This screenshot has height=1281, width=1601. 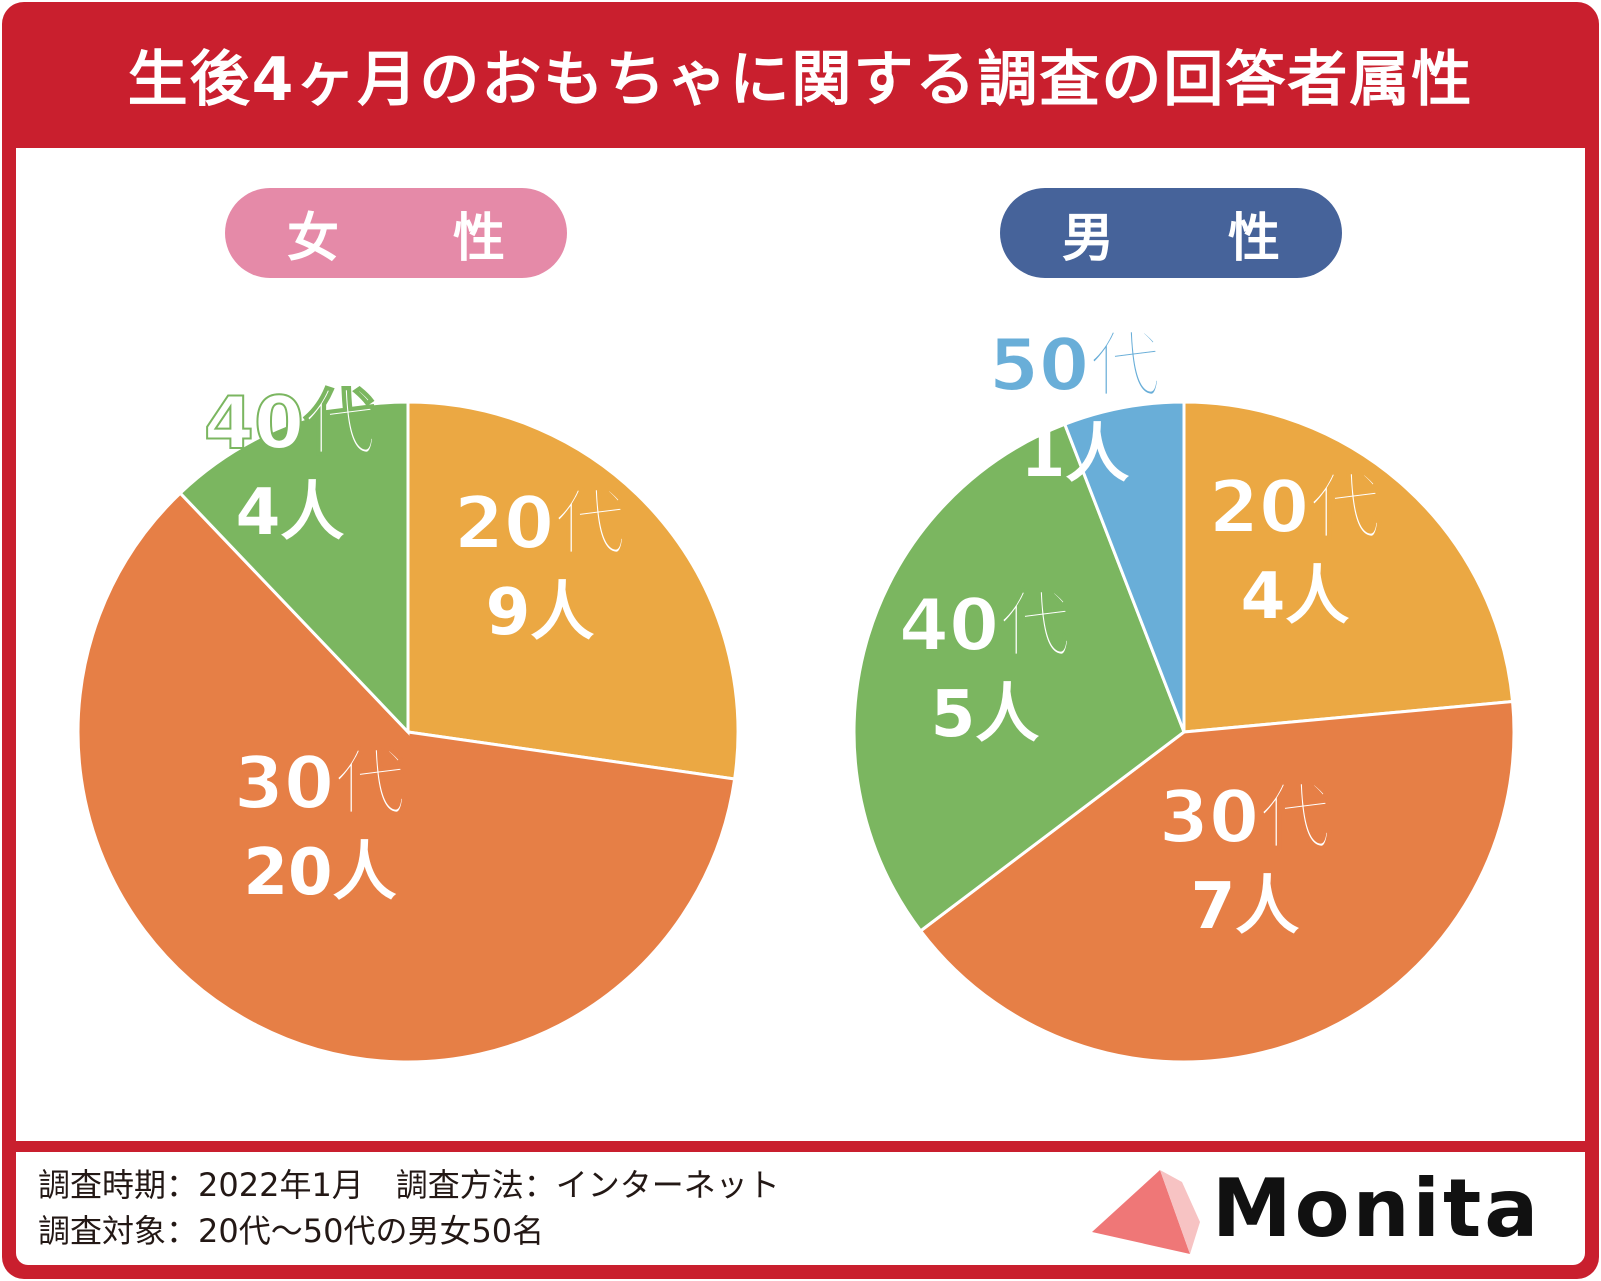 I want to click on female-label-pill: 女 性, so click(x=396, y=233).